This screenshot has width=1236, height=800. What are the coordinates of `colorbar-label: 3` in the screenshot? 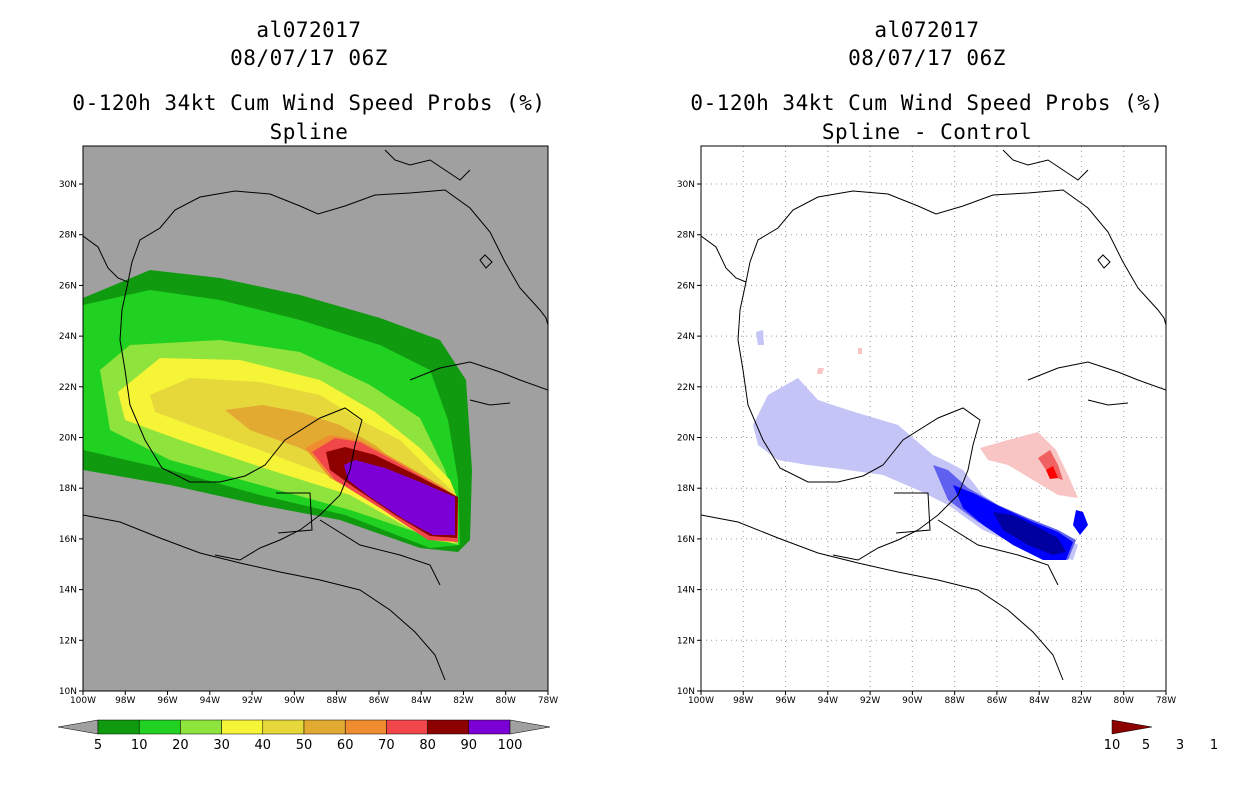 It's located at (1180, 745).